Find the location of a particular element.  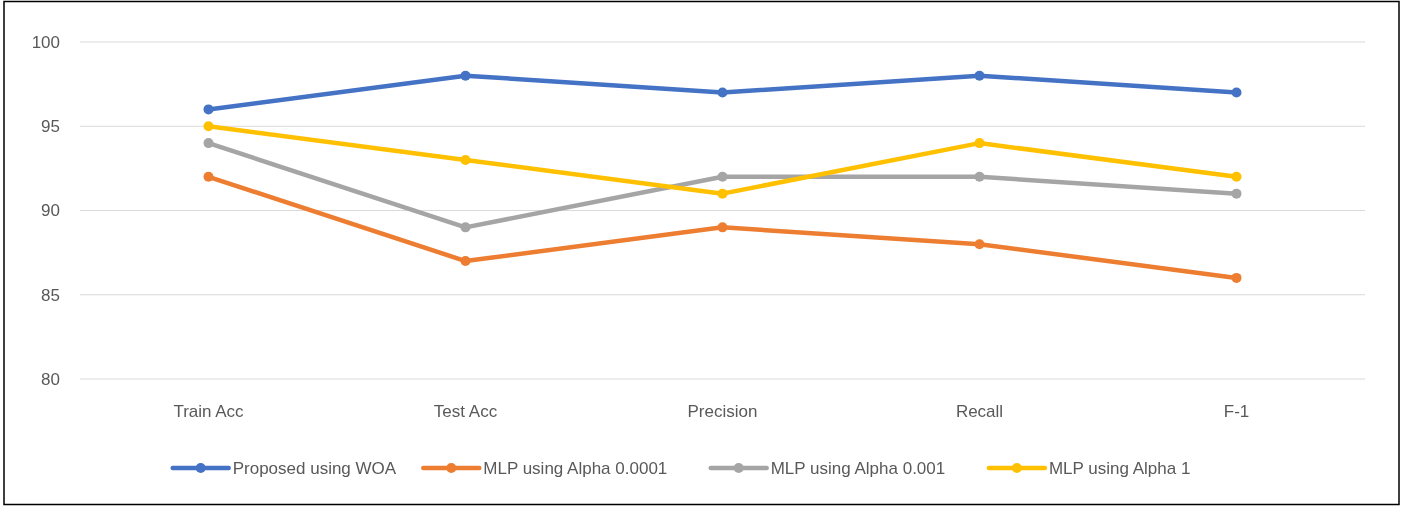

y-tick-label: 95 is located at coordinates (50, 127).